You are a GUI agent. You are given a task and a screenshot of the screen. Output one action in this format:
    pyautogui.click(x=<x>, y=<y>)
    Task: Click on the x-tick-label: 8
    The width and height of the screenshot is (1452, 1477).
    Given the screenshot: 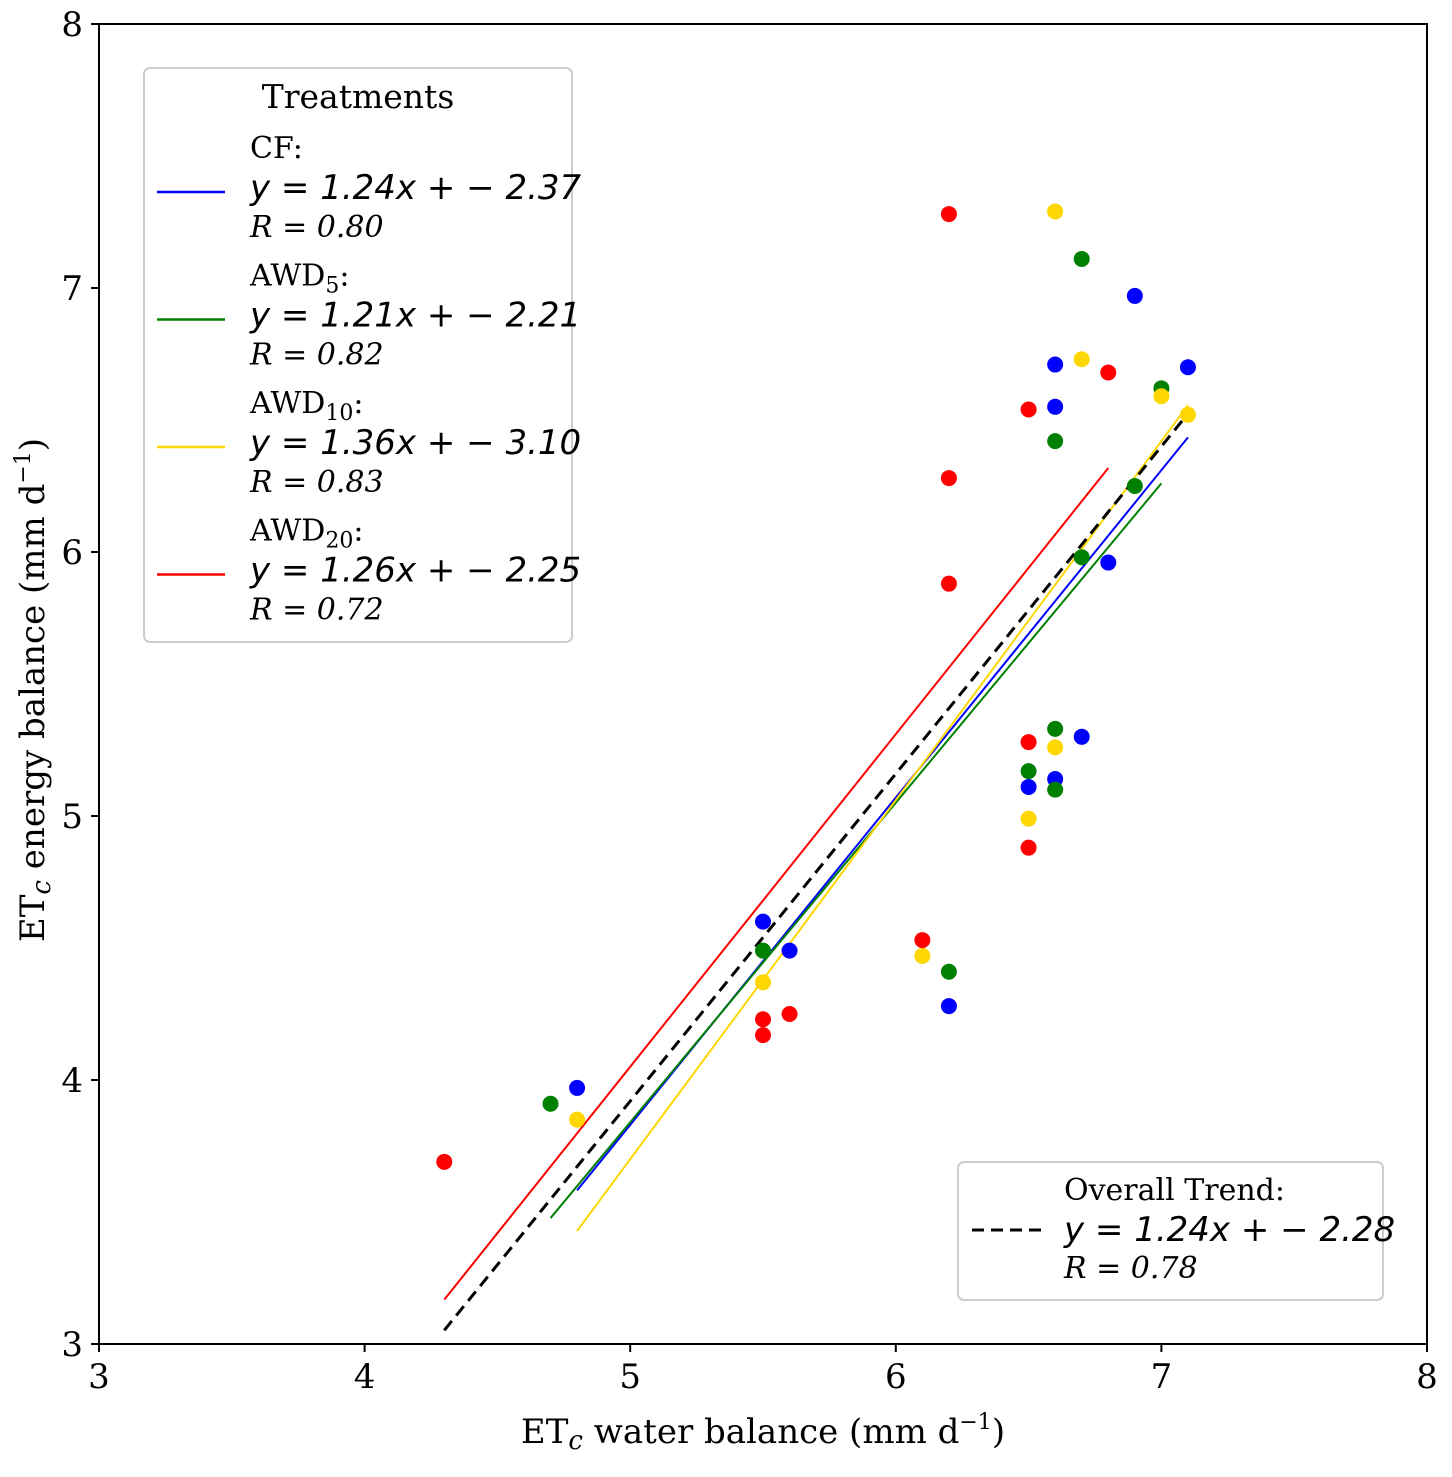 What is the action you would take?
    pyautogui.click(x=1427, y=1377)
    